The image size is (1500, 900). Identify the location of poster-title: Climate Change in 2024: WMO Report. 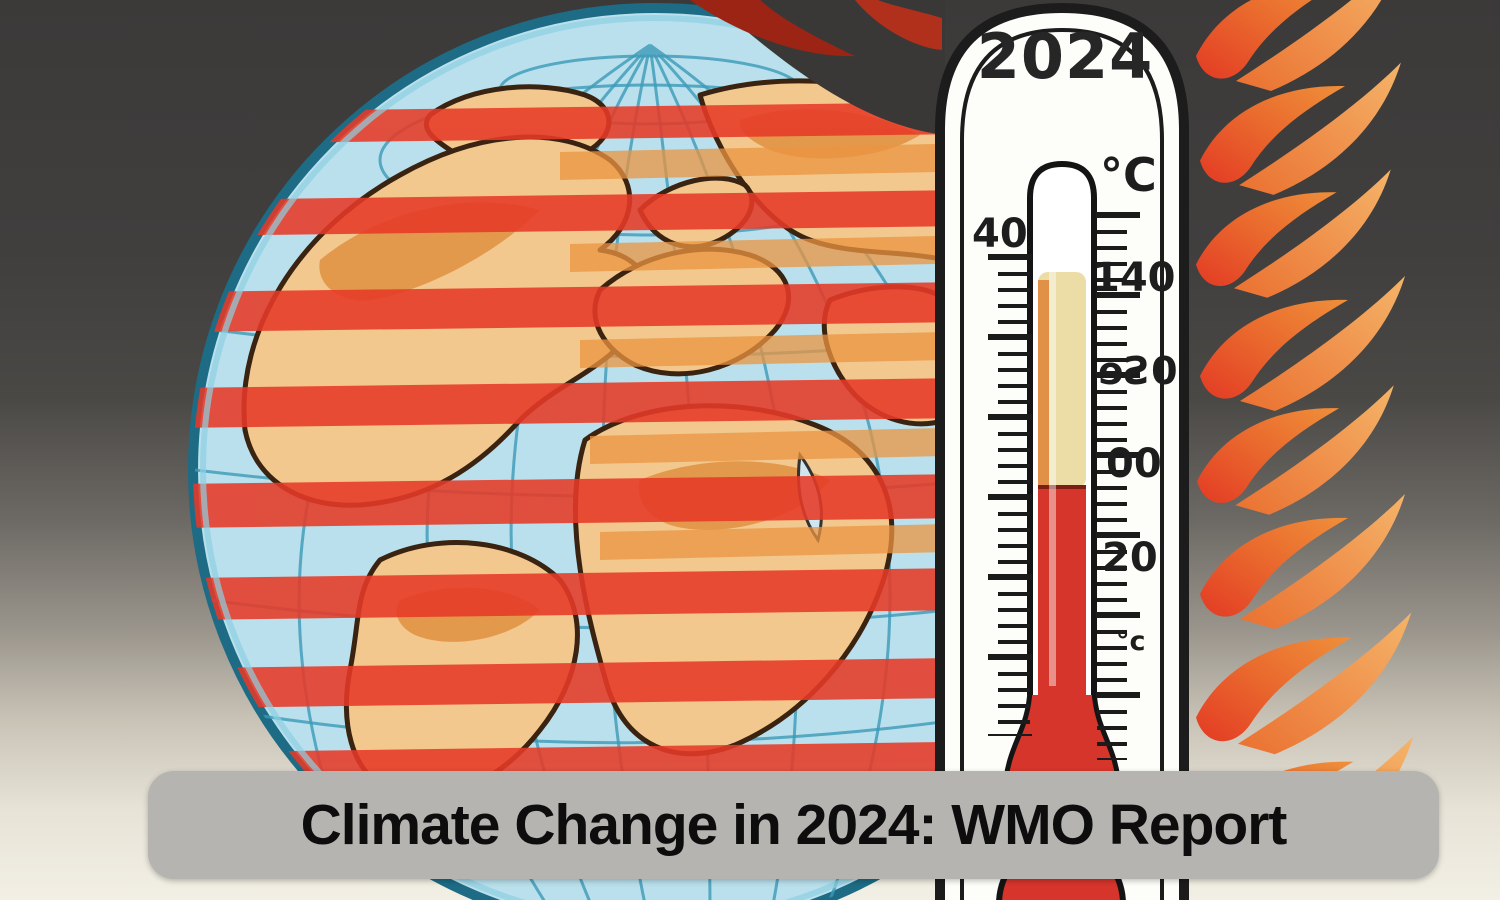
(794, 825).